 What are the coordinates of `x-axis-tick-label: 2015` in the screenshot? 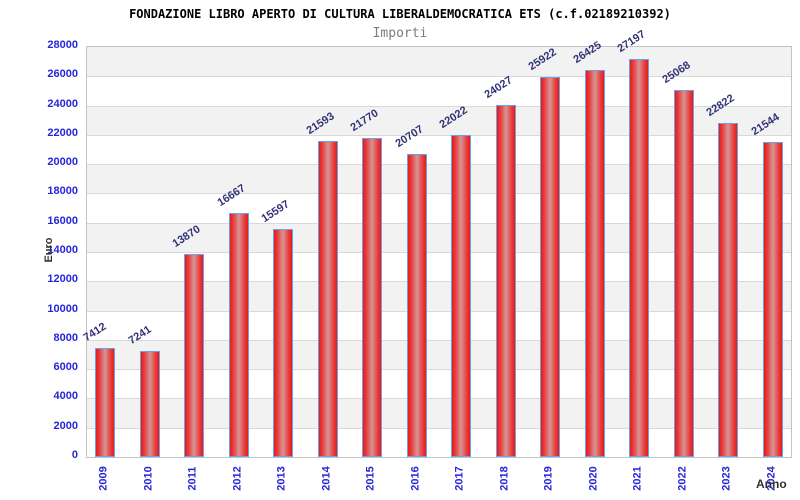 It's located at (370, 478).